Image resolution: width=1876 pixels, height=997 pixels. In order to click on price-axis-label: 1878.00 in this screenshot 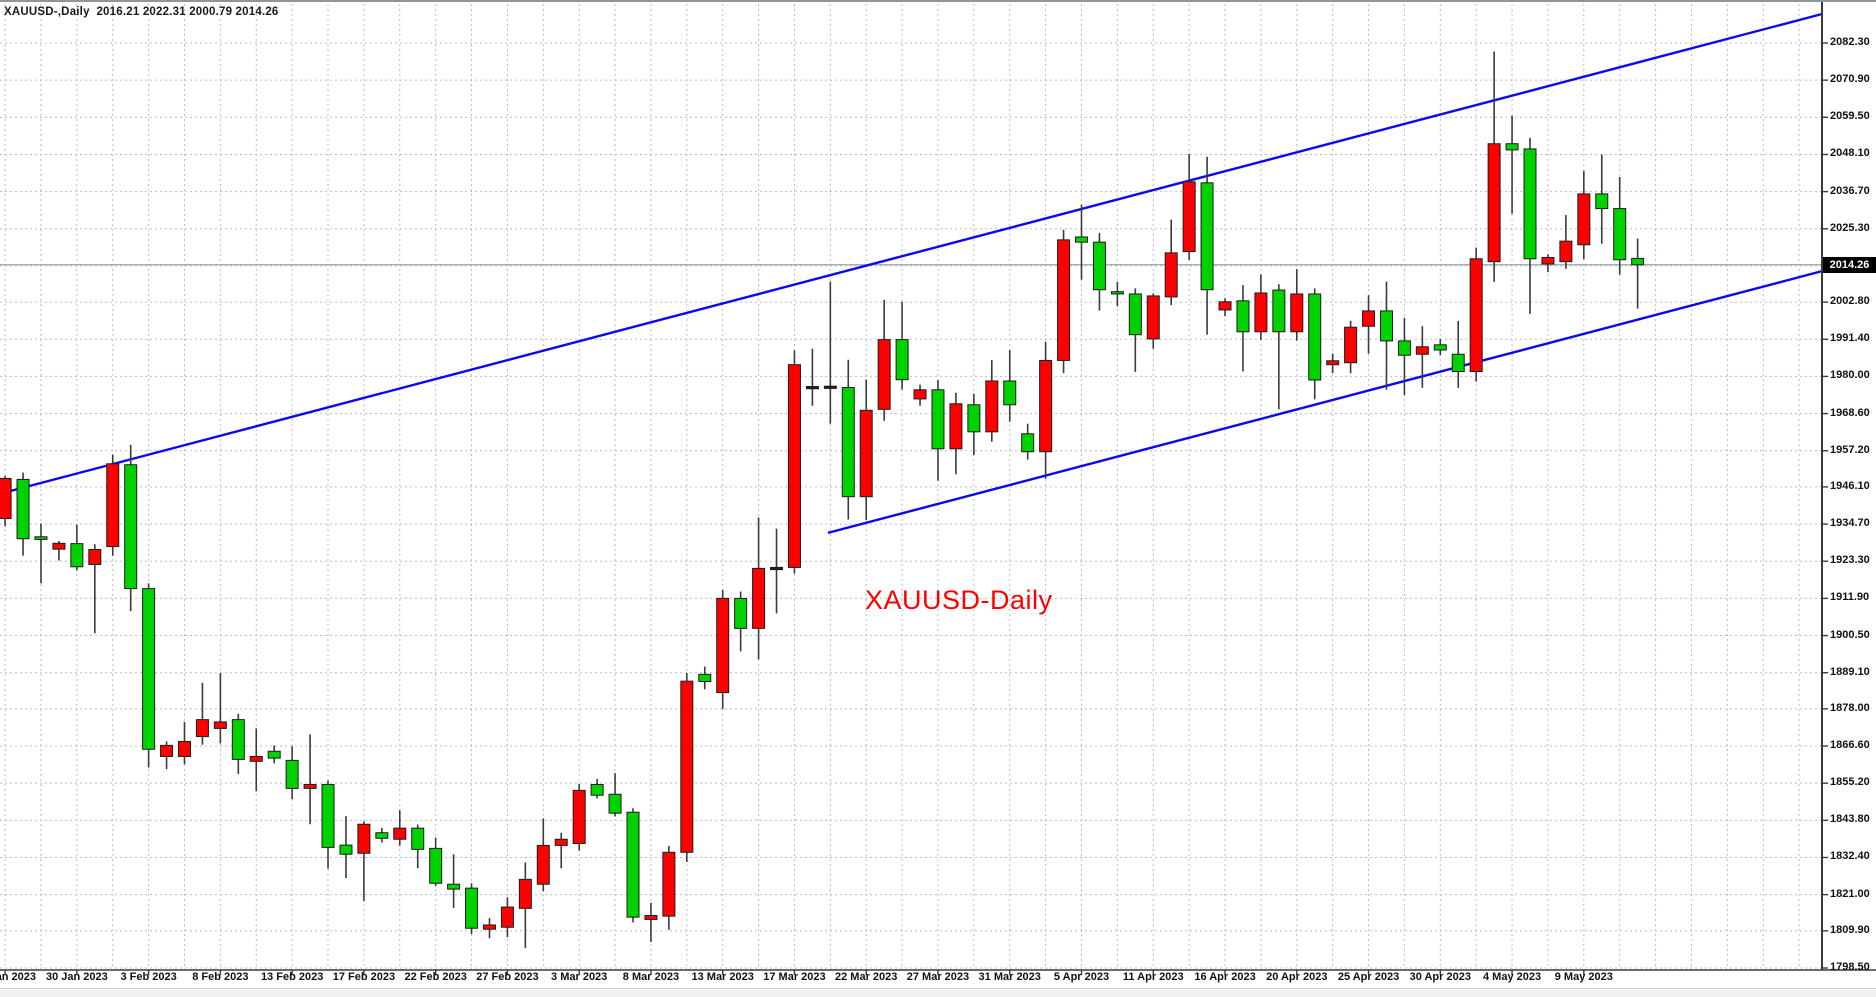, I will do `click(1850, 707)`.